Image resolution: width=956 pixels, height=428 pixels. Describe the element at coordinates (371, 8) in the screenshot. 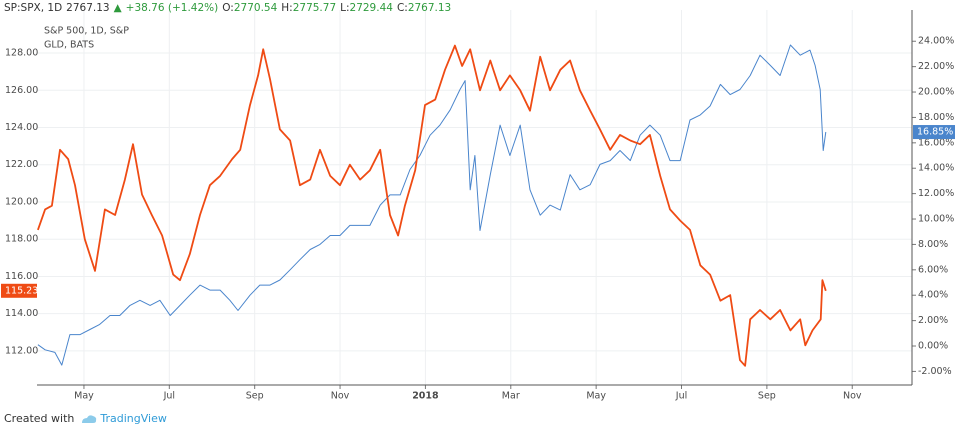

I see `low: 2729.44` at that location.